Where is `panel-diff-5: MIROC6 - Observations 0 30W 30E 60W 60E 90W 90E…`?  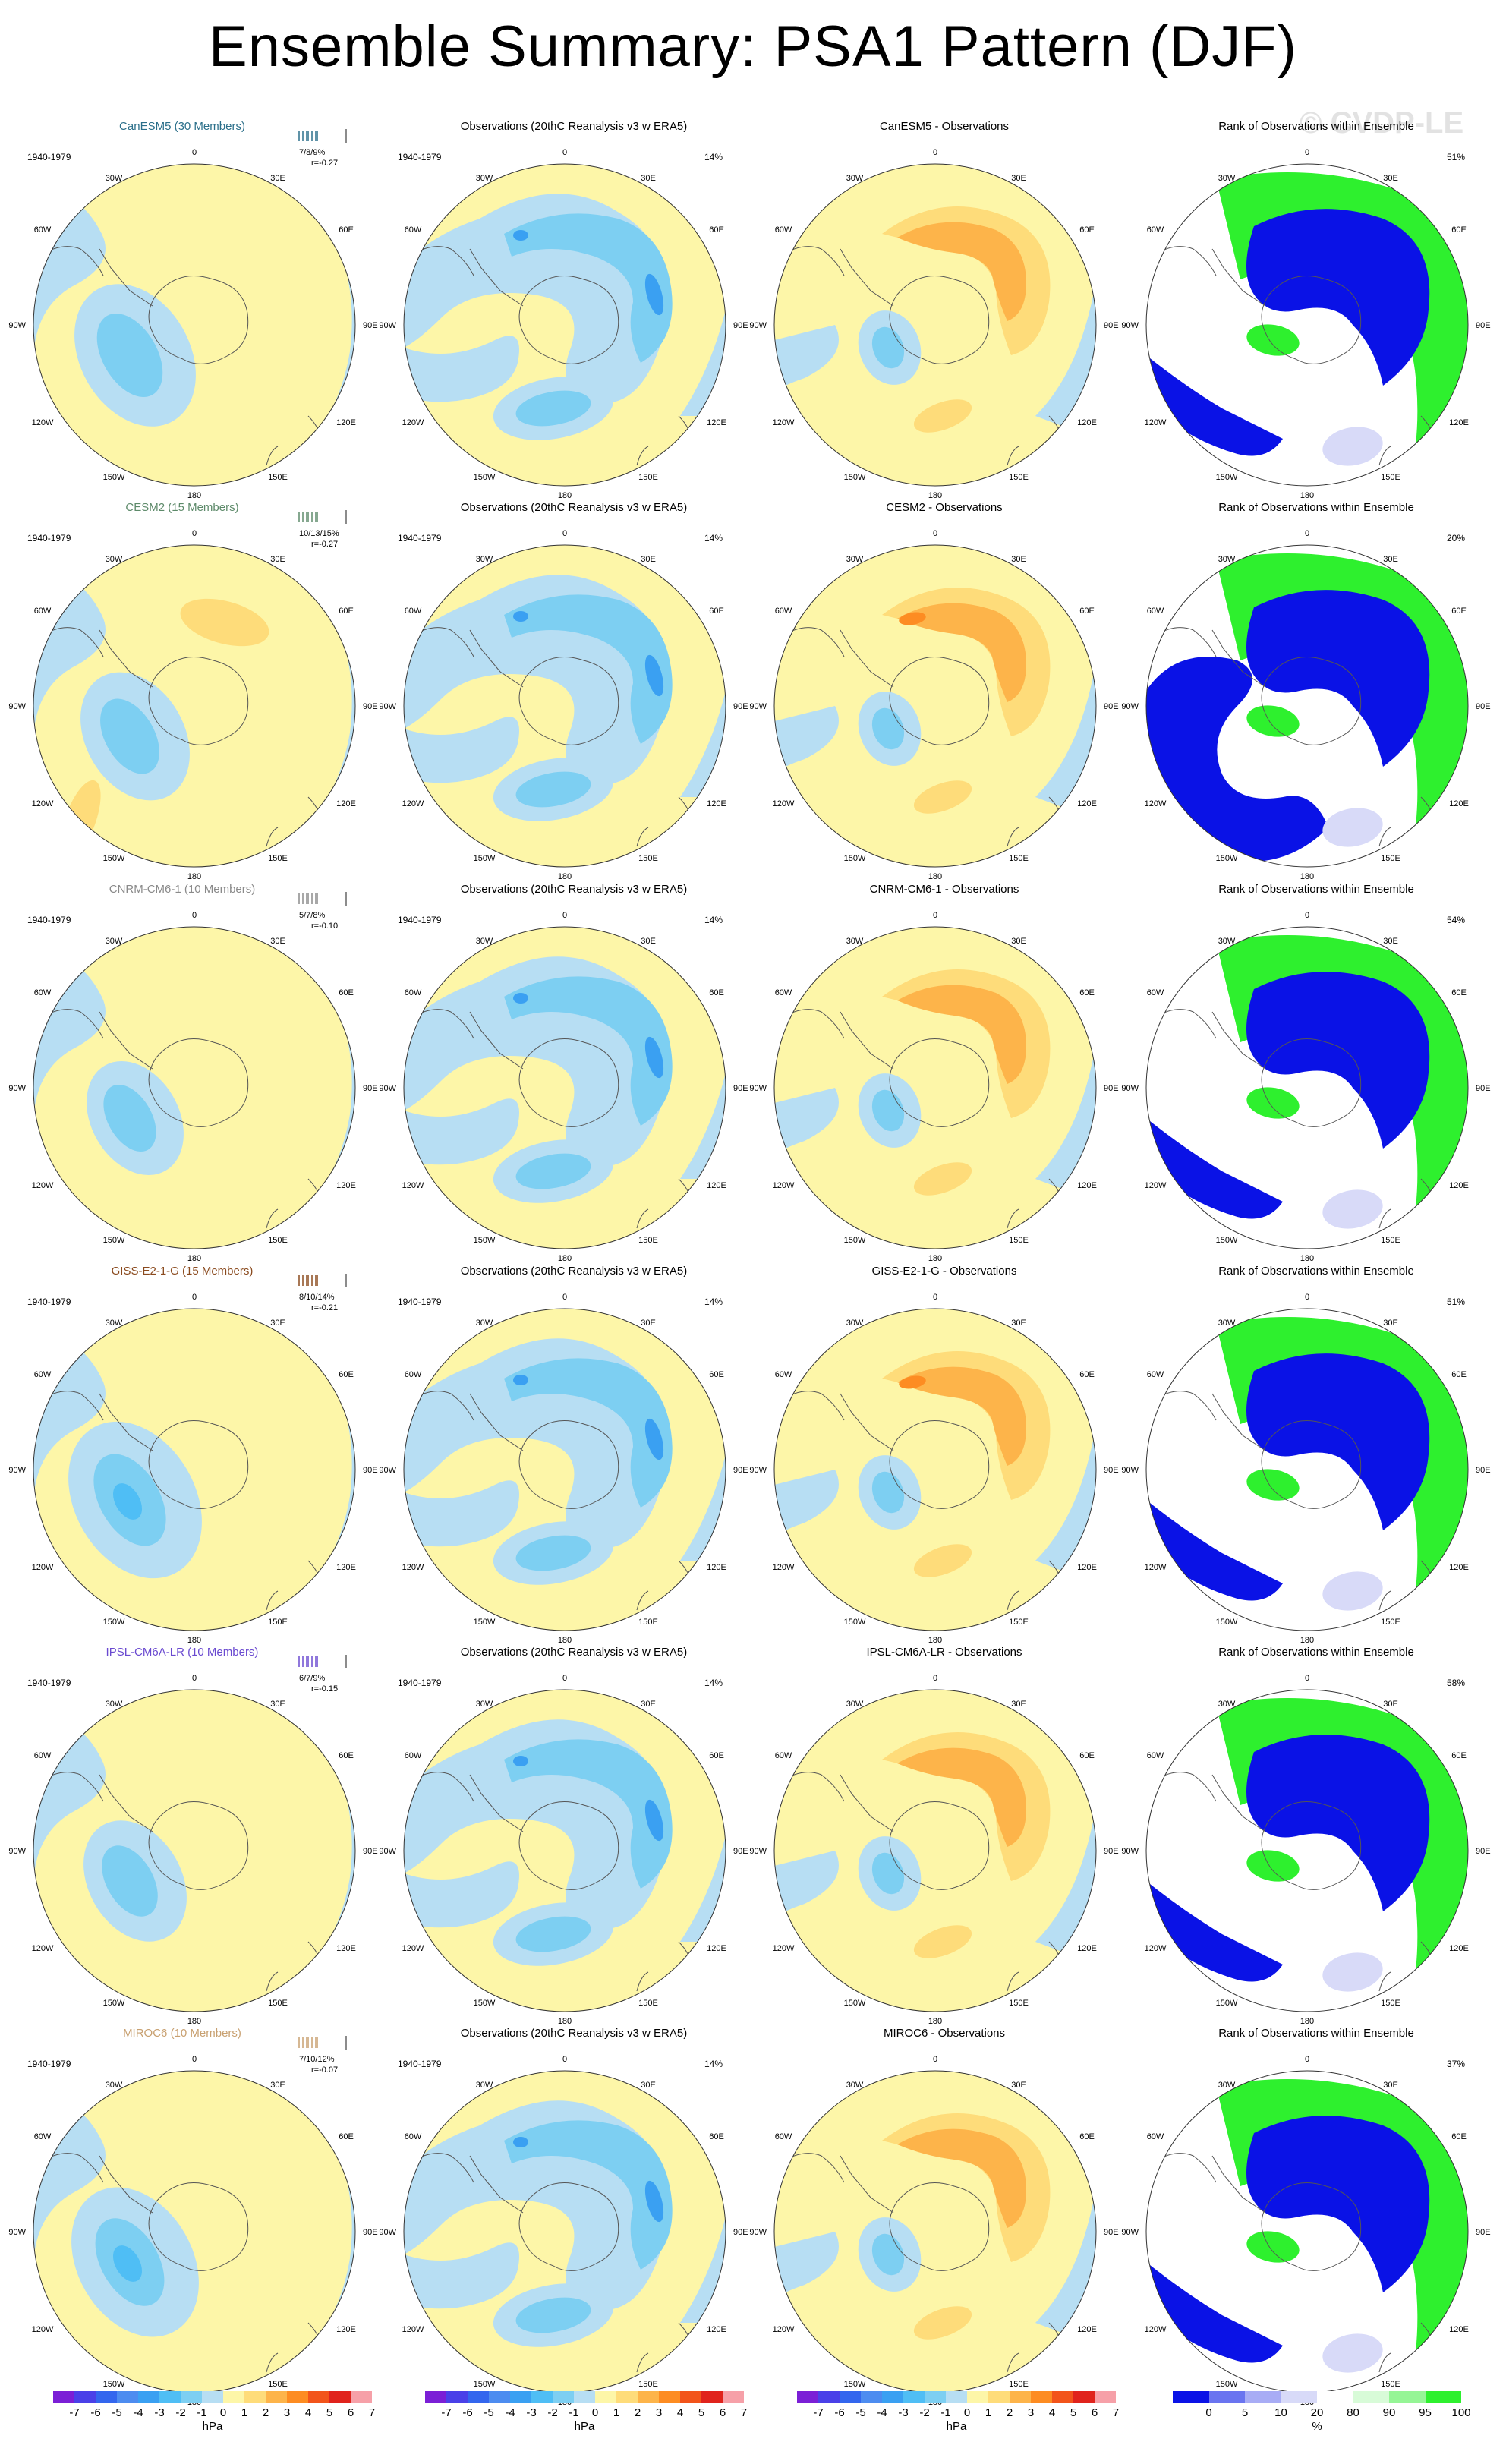
panel-diff-5: MIROC6 - Observations 0 30W 30E 60W 60E 90W 90E… is located at coordinates (937, 2213).